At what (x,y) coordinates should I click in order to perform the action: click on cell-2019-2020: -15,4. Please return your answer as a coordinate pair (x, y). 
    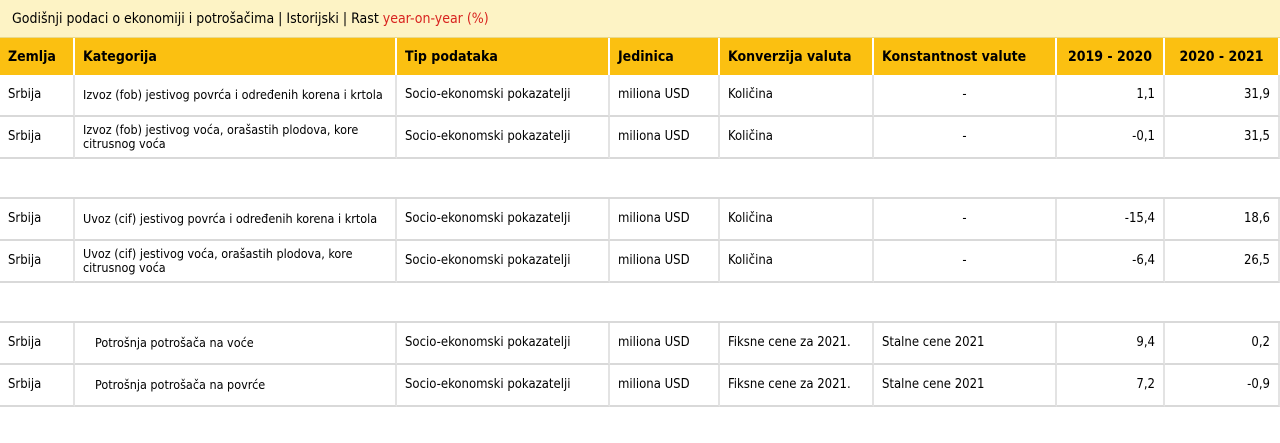
    Looking at the image, I should click on (1111, 220).